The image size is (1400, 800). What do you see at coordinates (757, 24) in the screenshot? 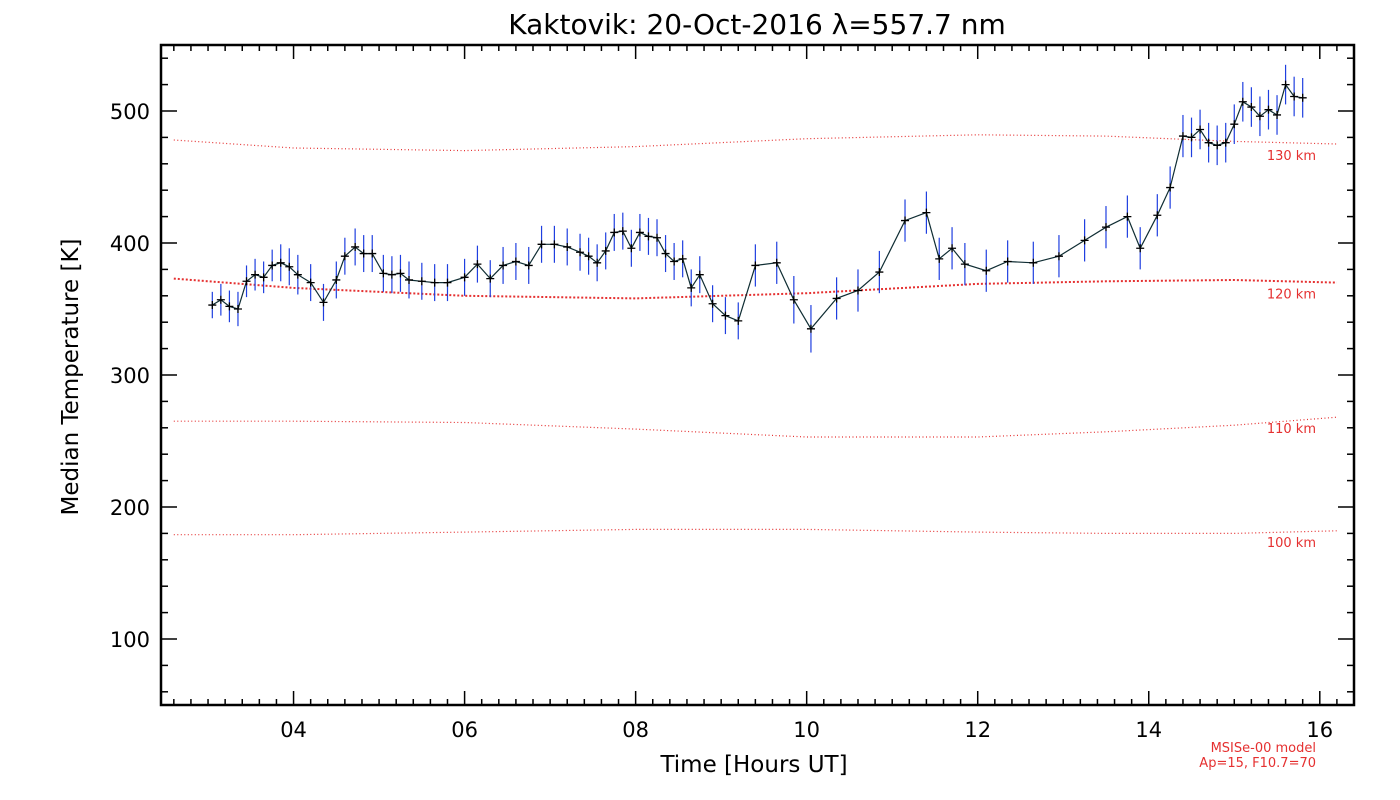
I see `chart-title: Kaktovik: 20-Oct-2016 λ=557.7 nm` at bounding box center [757, 24].